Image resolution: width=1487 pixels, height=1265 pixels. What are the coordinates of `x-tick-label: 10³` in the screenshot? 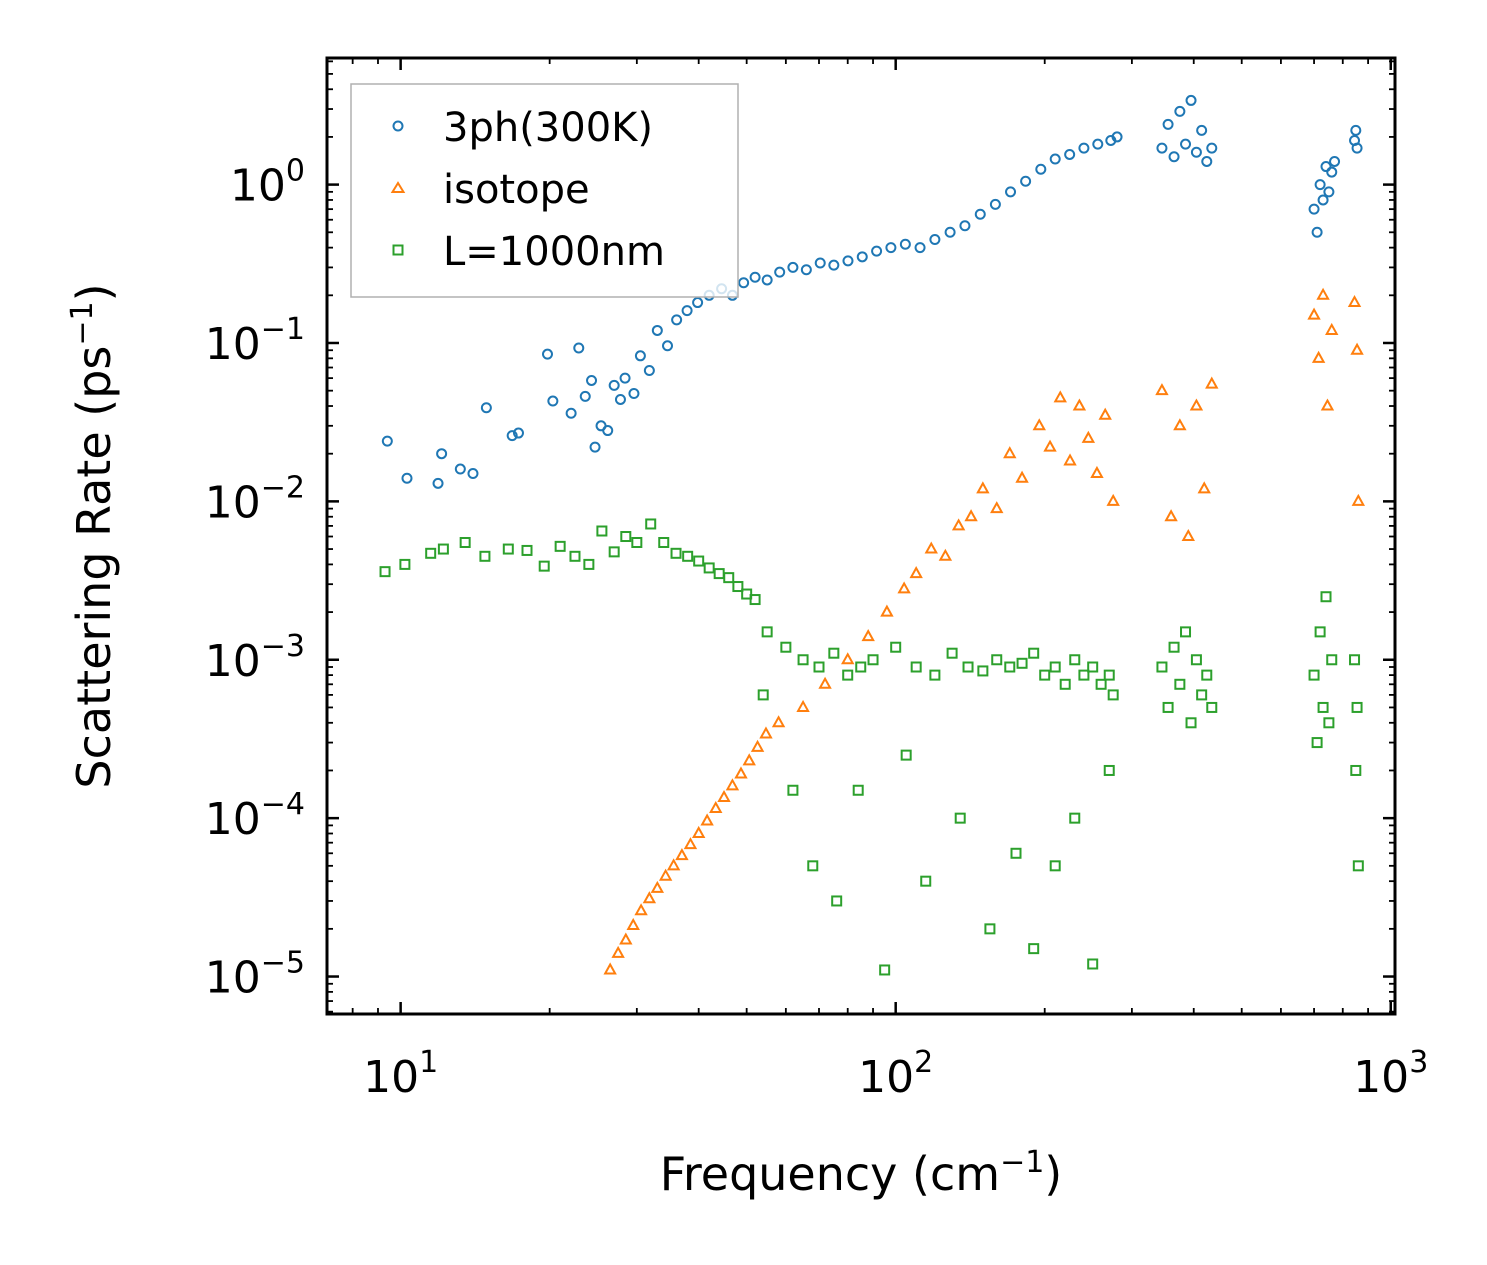 It's located at (1390, 1074).